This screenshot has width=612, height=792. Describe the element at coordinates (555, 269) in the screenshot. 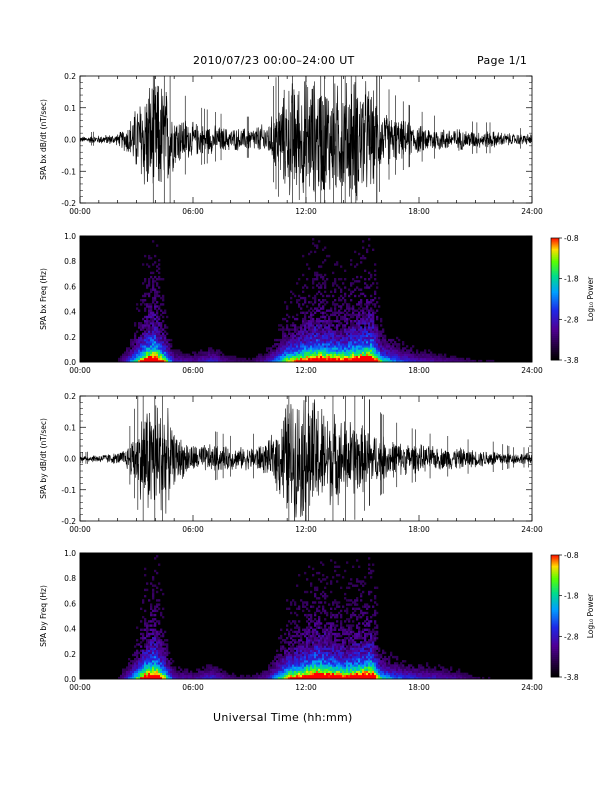

I see `bx-freq-colorbar-segment` at that location.